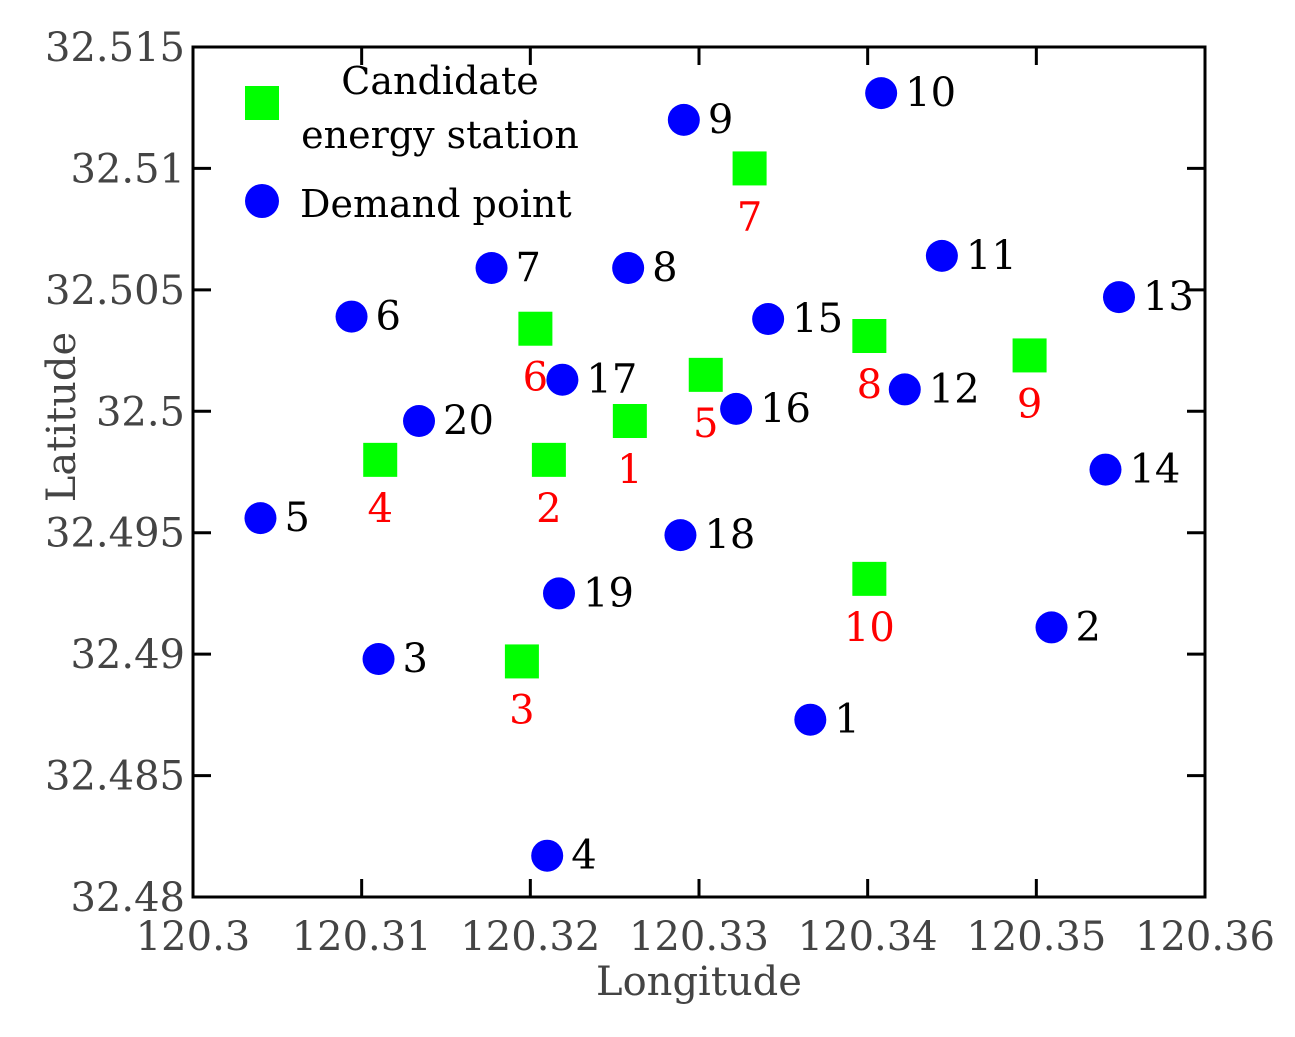 The width and height of the screenshot is (1295, 1037). Describe the element at coordinates (362, 937) in the screenshot. I see `x-tick-label: 120.31` at that location.